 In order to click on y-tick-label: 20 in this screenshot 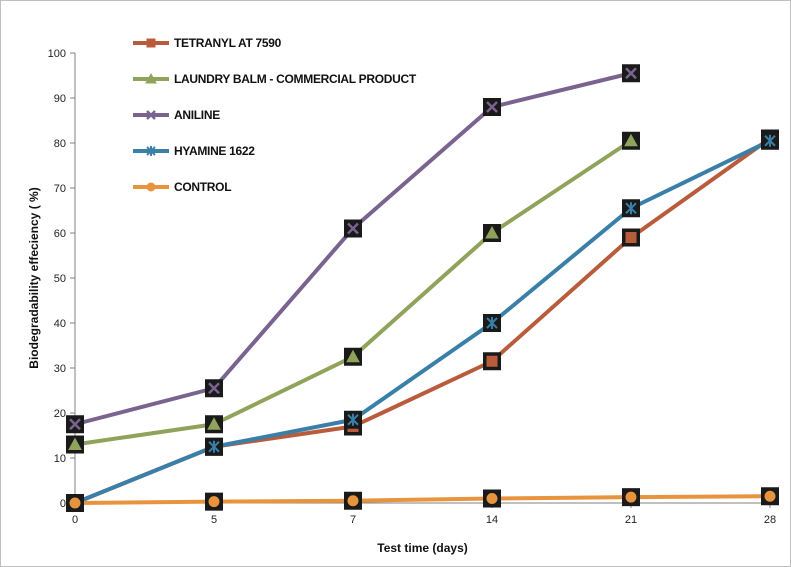, I will do `click(60, 414)`.